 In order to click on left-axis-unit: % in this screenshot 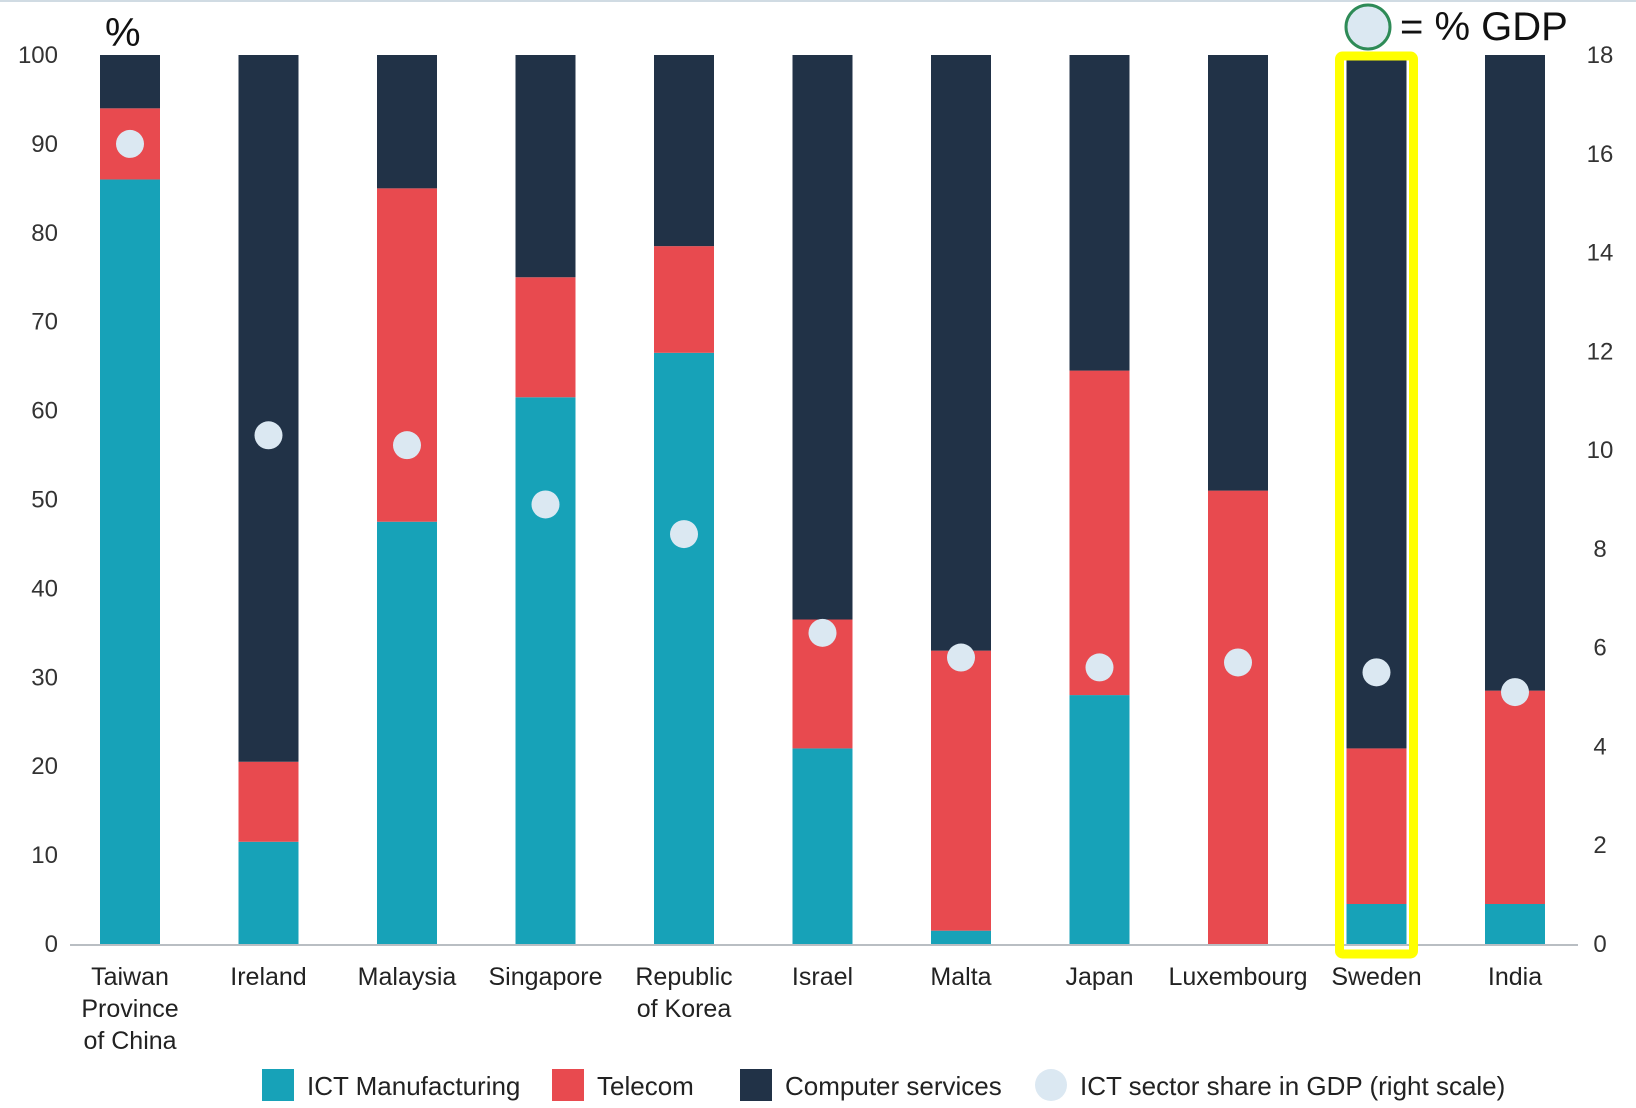, I will do `click(123, 33)`.